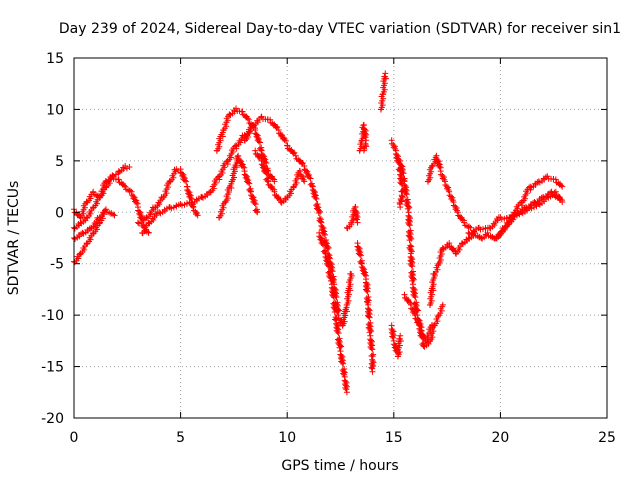  I want to click on y-tick-label: -5, so click(57, 265).